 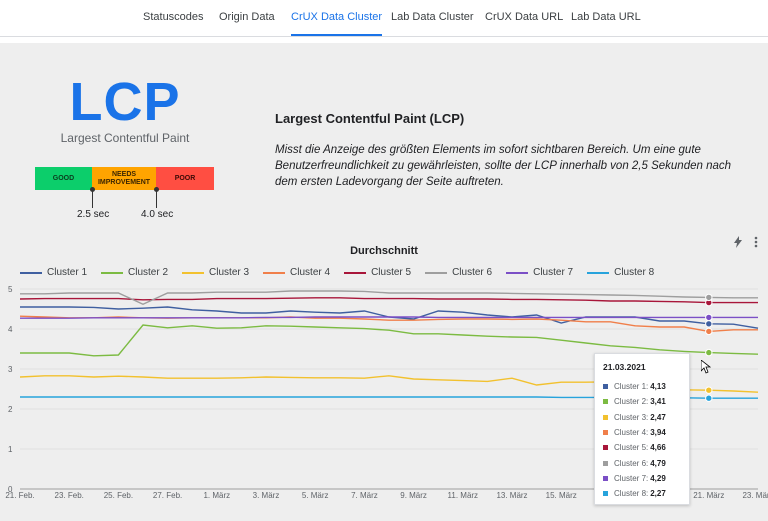 I want to click on tooltip-row: Cluster 2: 3,41, so click(x=634, y=401).